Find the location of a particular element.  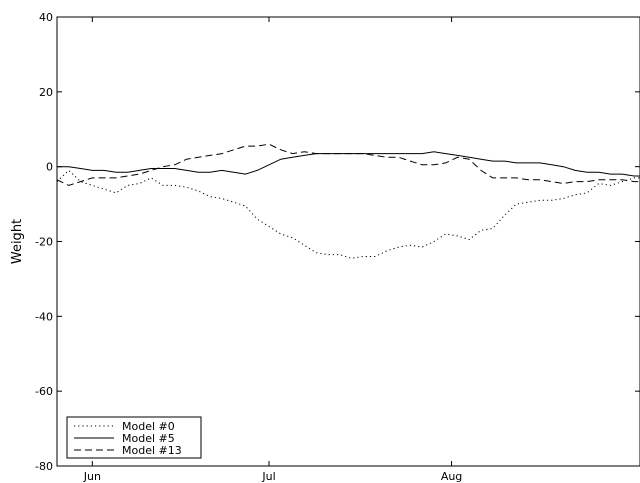

y-tick-label: -60 is located at coordinates (44, 391).